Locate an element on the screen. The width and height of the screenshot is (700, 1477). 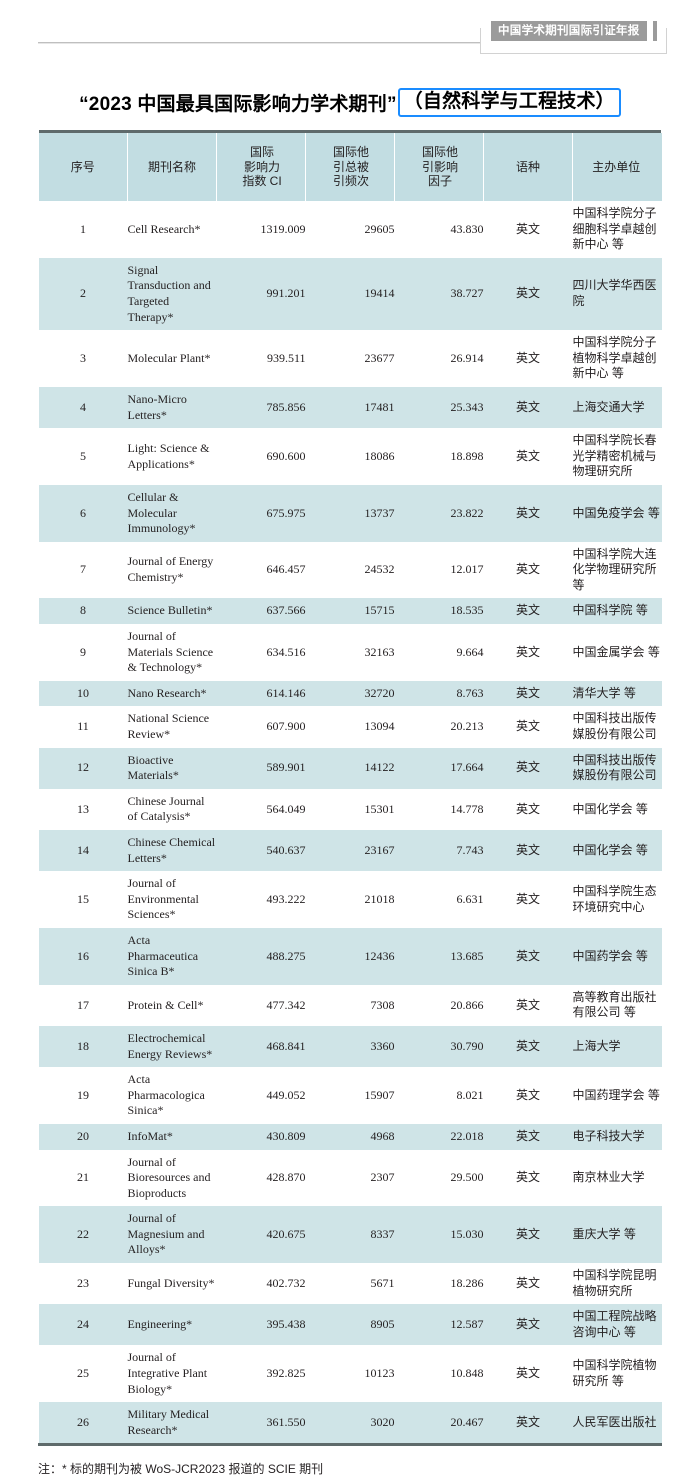
row-sponsor: 中国药学会 等 is located at coordinates (617, 956).